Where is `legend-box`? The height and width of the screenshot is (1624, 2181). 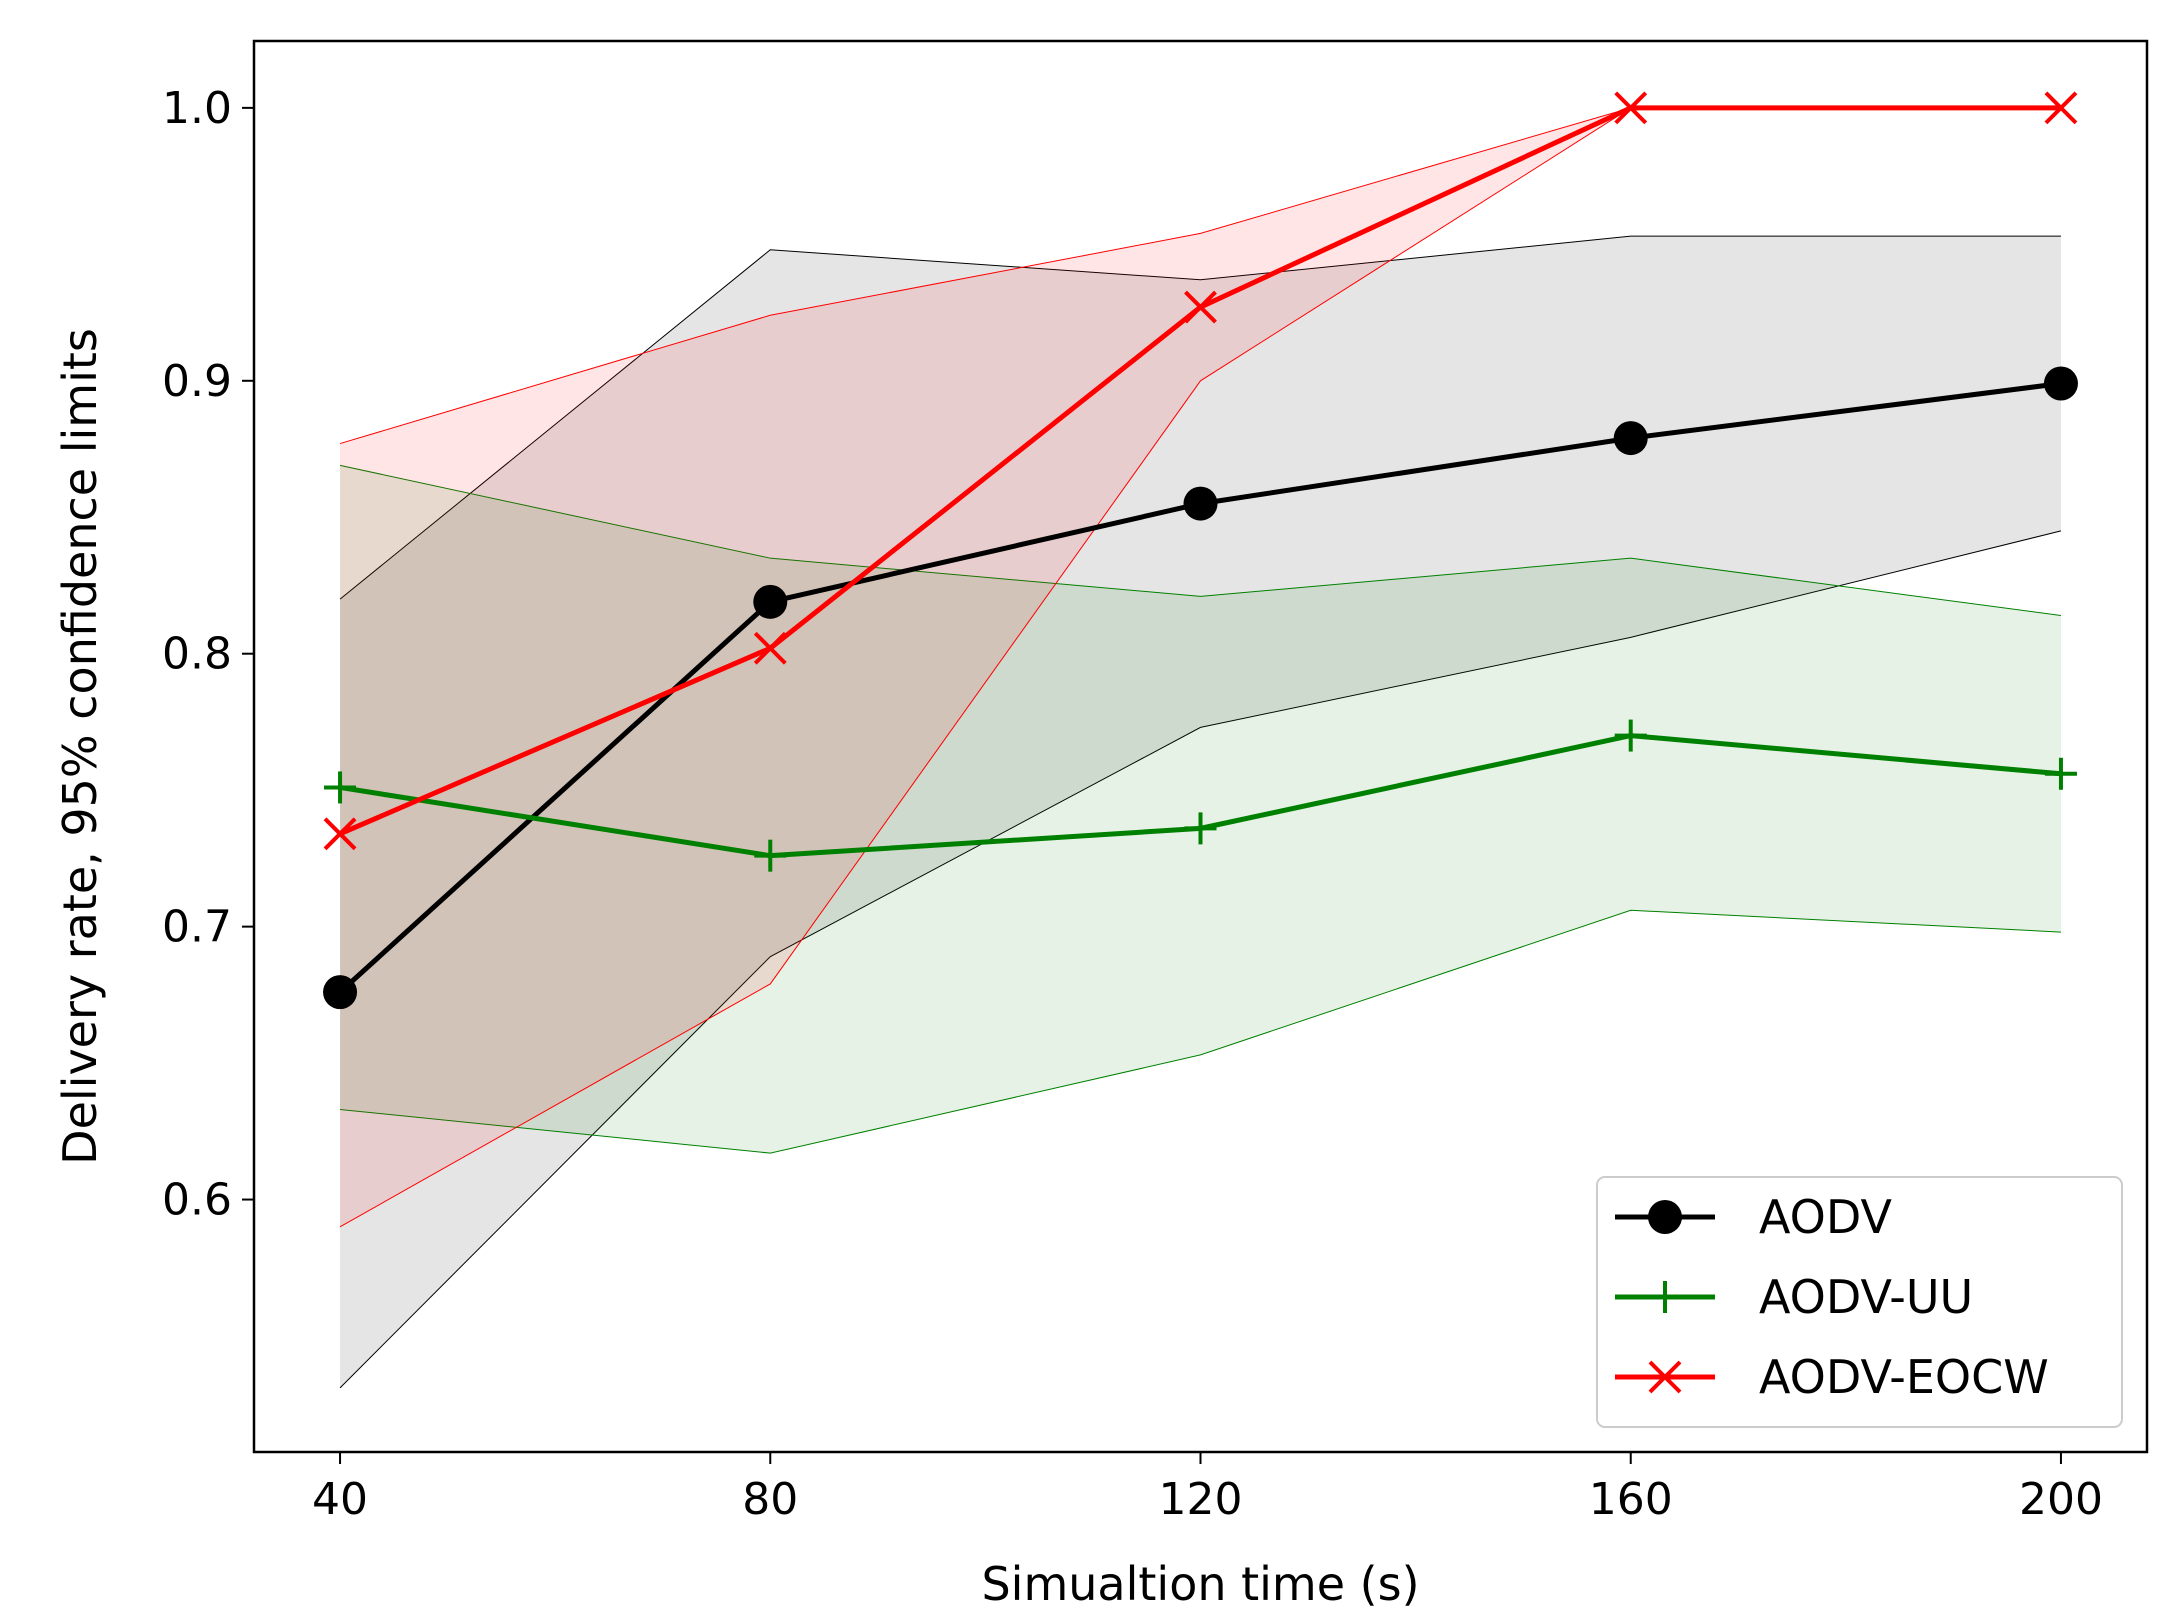 legend-box is located at coordinates (1859, 1302).